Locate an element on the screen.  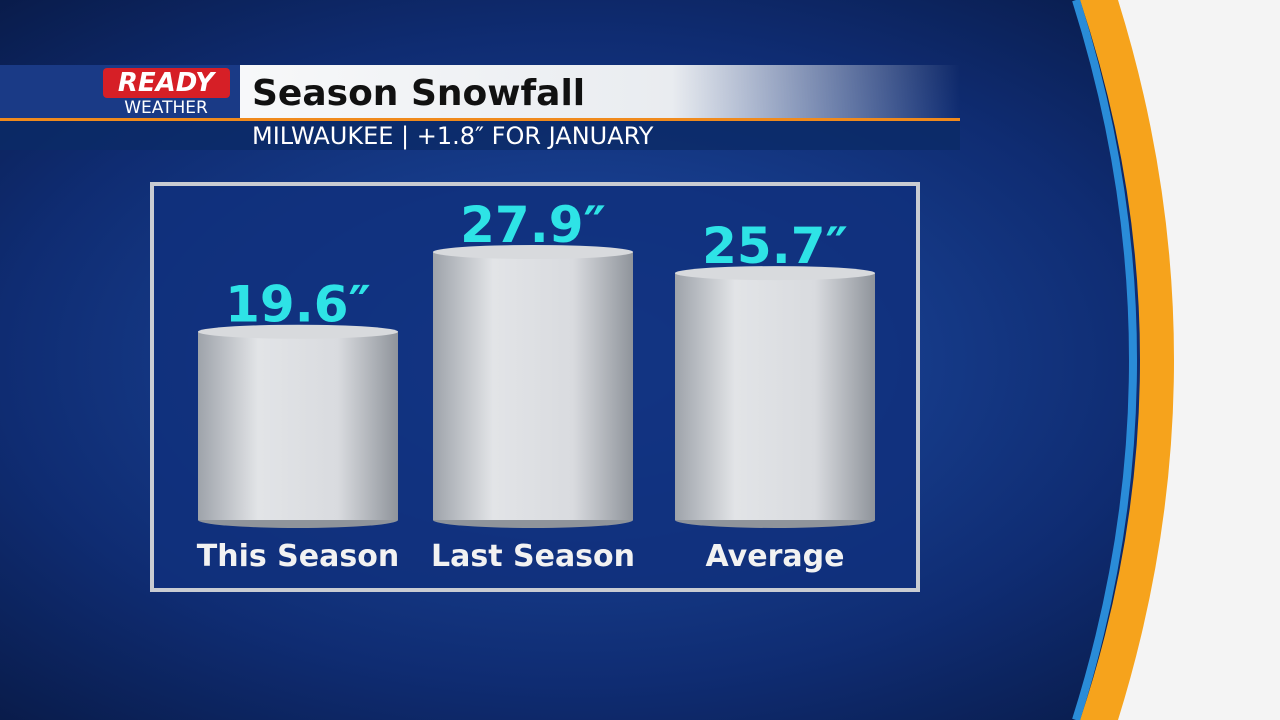
logo-top: READY is located at coordinates (167, 83).